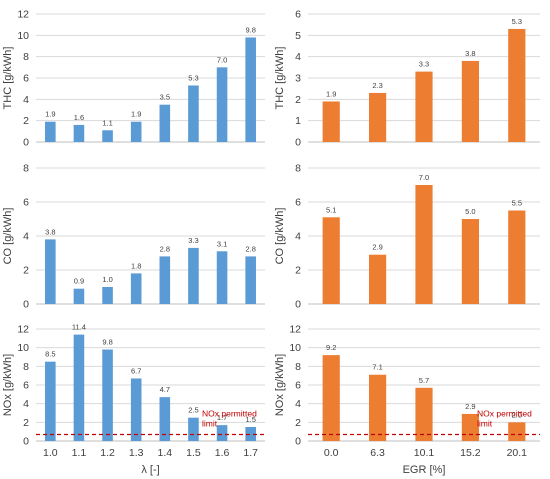 Image resolution: width=550 pixels, height=479 pixels. Describe the element at coordinates (23, 330) in the screenshot. I see `y-tick-label: 12` at that location.